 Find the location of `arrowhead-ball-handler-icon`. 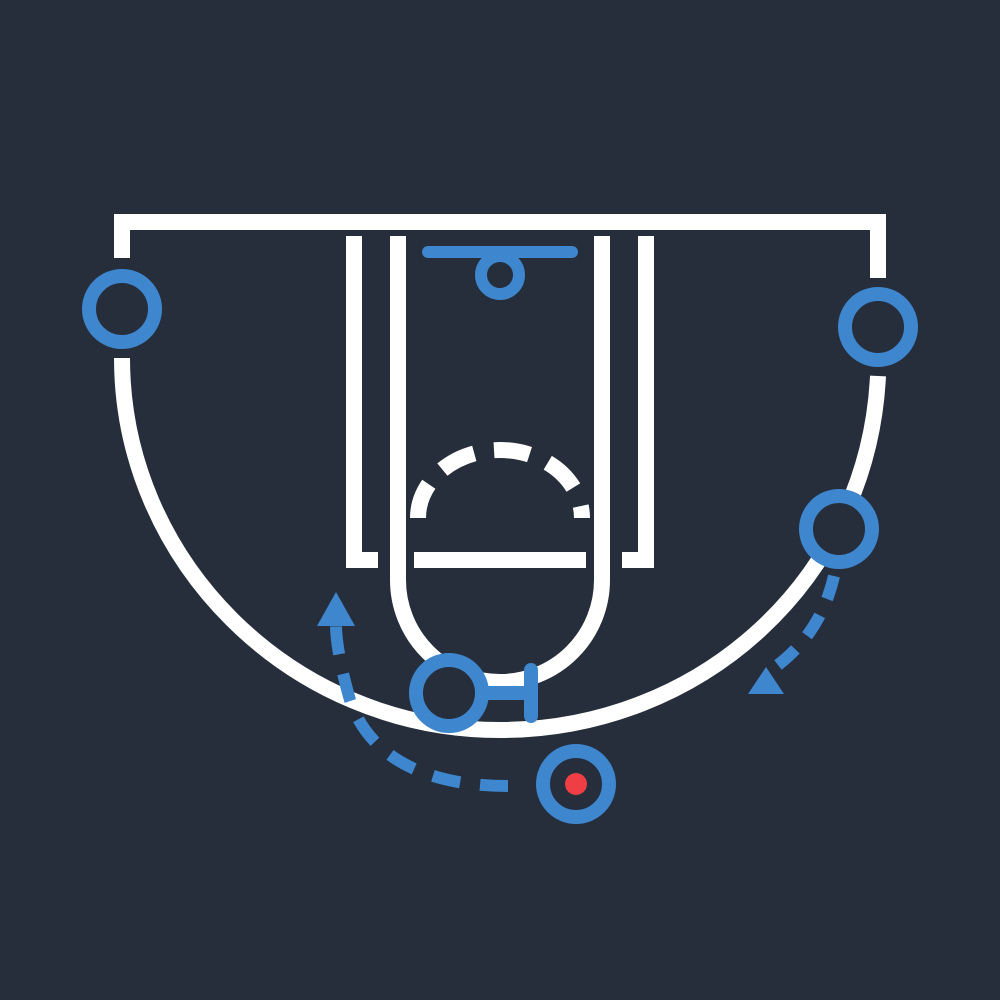

arrowhead-ball-handler-icon is located at coordinates (336, 609).